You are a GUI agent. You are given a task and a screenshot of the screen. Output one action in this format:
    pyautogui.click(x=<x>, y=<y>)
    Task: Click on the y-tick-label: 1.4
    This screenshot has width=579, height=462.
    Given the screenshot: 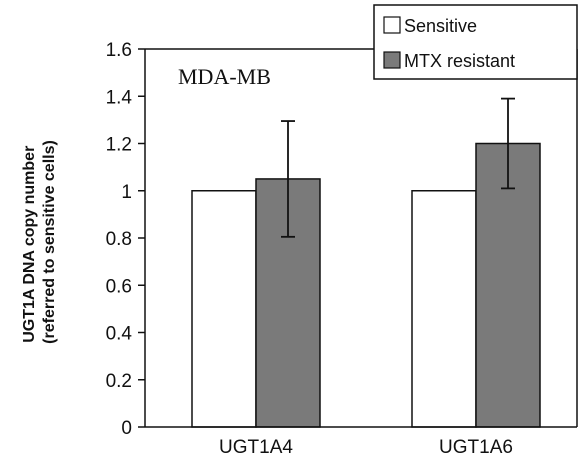 What is the action you would take?
    pyautogui.click(x=119, y=97)
    